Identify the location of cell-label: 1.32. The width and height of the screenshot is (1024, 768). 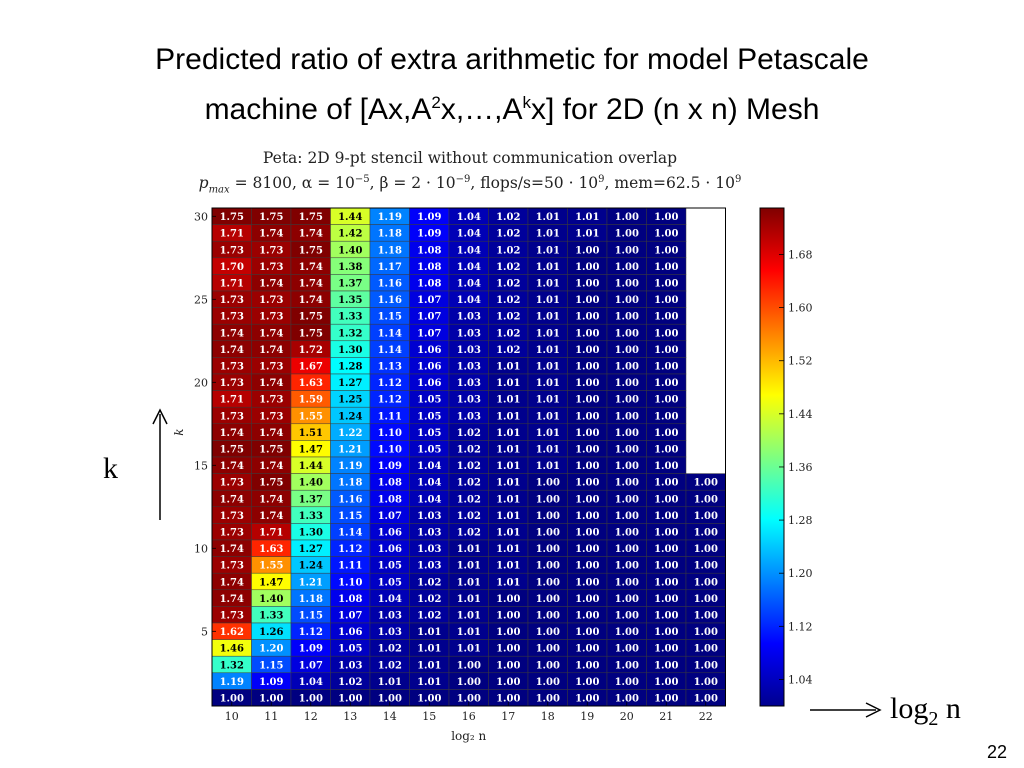
(232, 665).